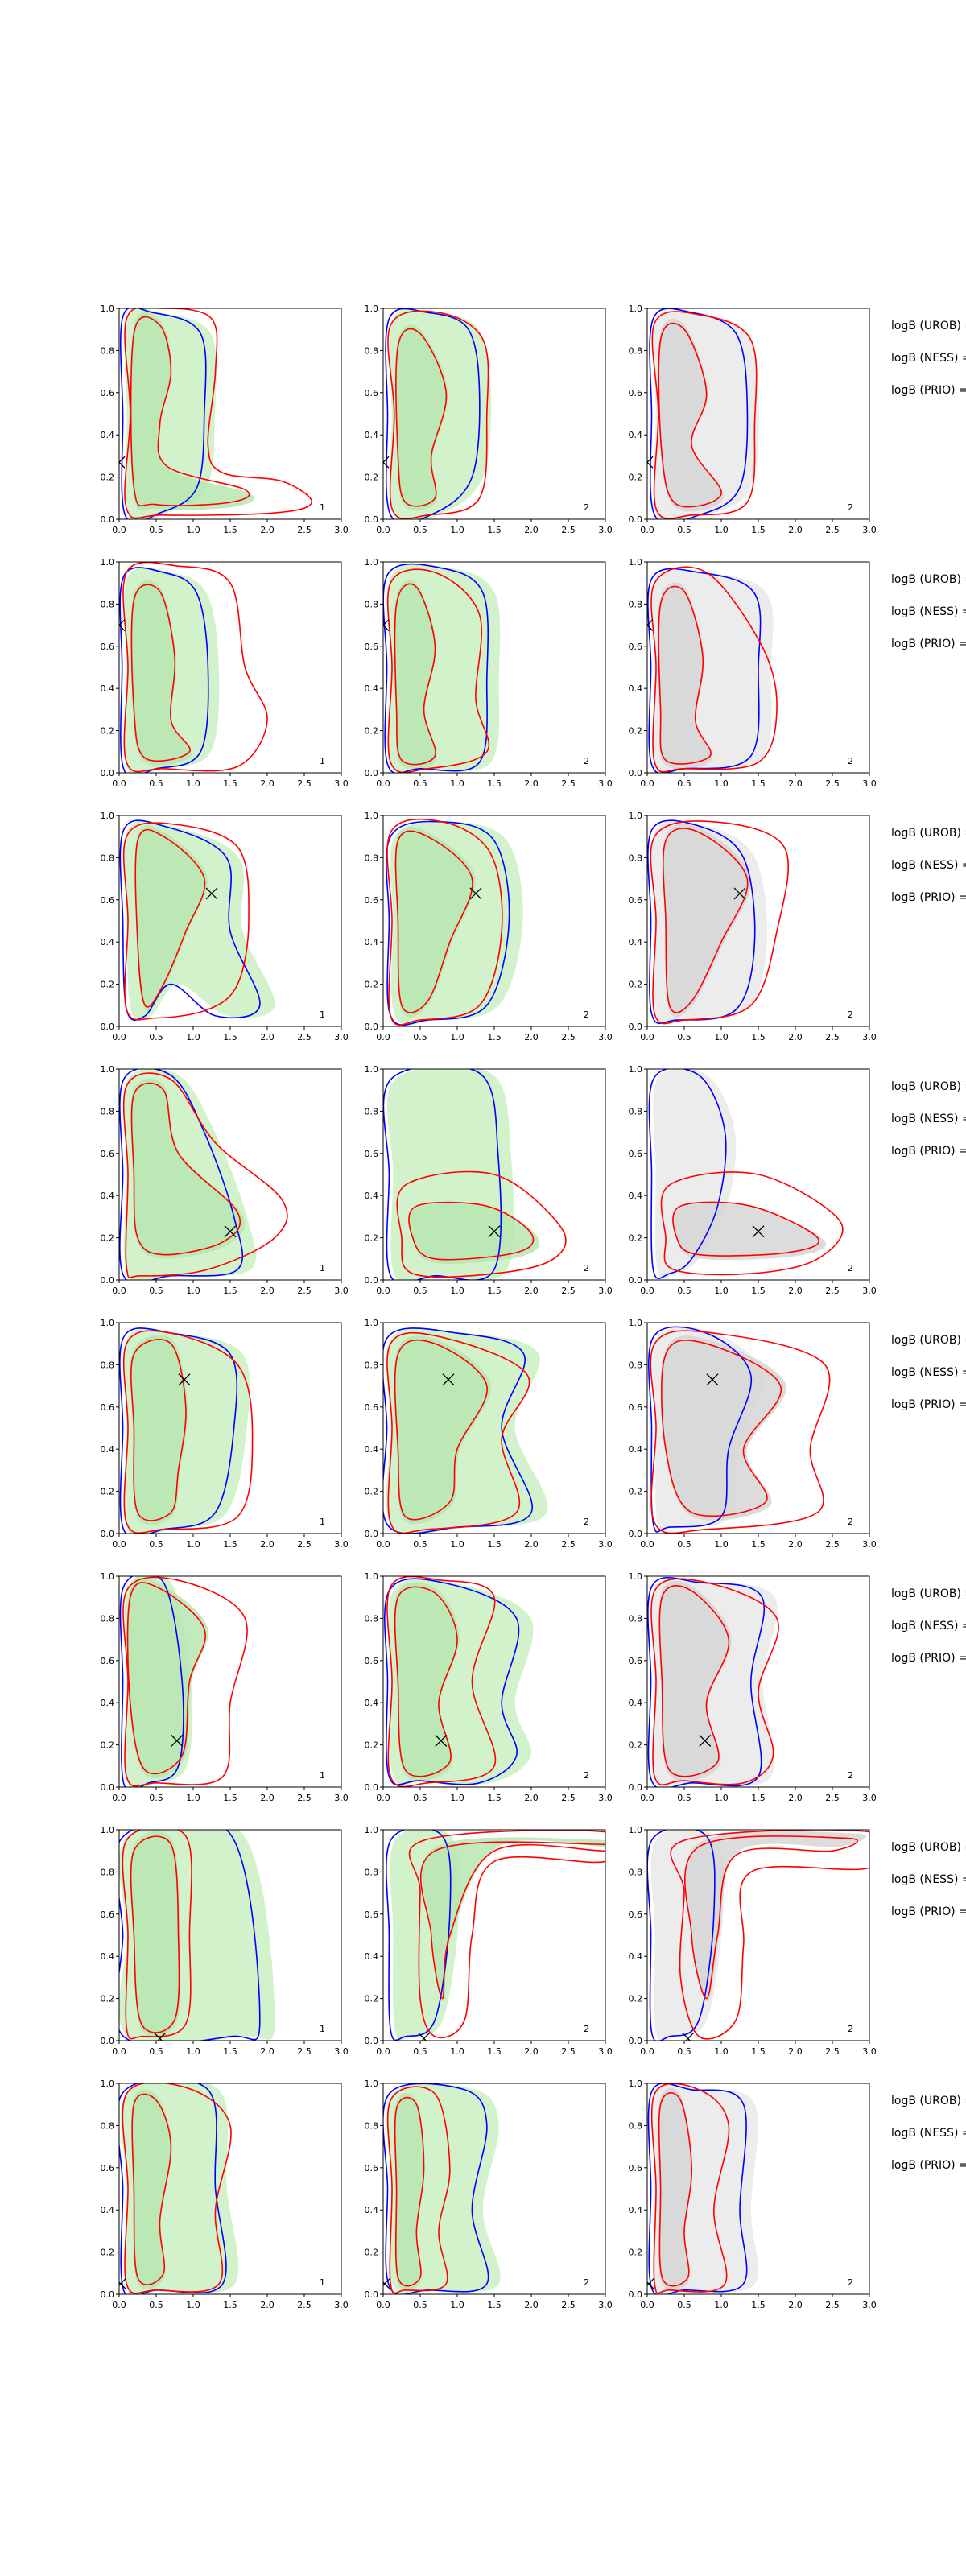 This screenshot has width=966, height=2576. Describe the element at coordinates (225, 1687) in the screenshot. I see `panel-r6-c1: 0.0 0.5 1.0 1.5 2.0 2.5 3.0 0.0 0.2 0.4 0.6 0.8 1.0 1` at that location.